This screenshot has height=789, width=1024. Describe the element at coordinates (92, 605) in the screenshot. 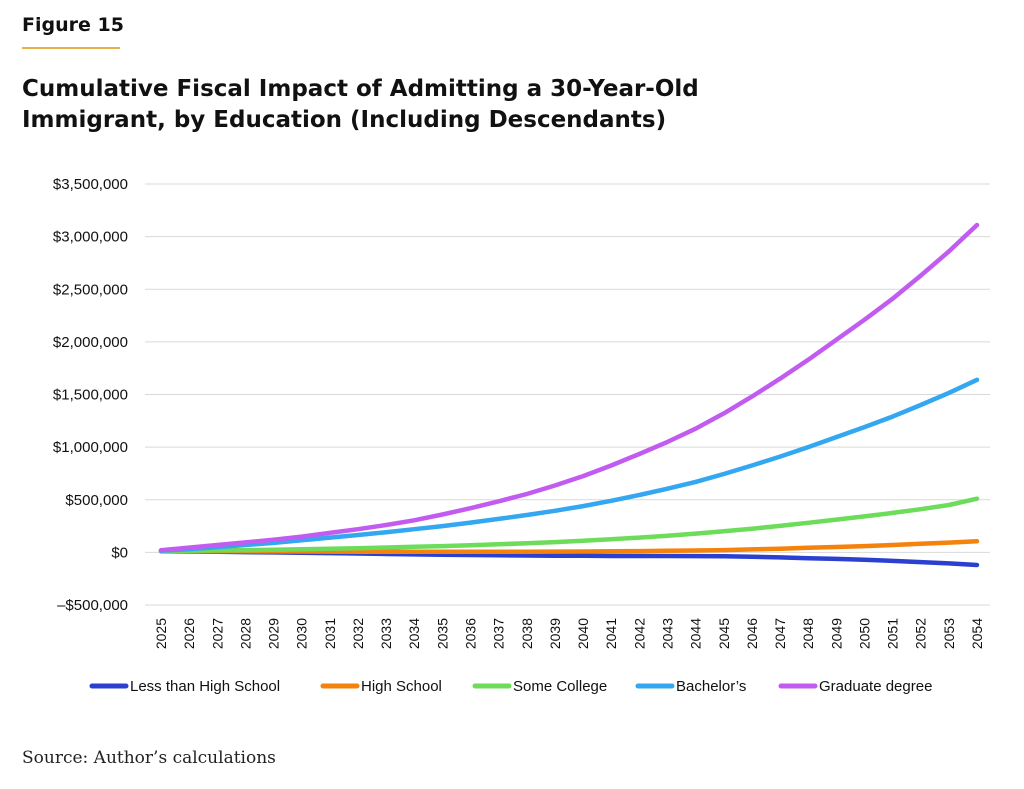

I see `y-tick-label: –$500,000` at that location.